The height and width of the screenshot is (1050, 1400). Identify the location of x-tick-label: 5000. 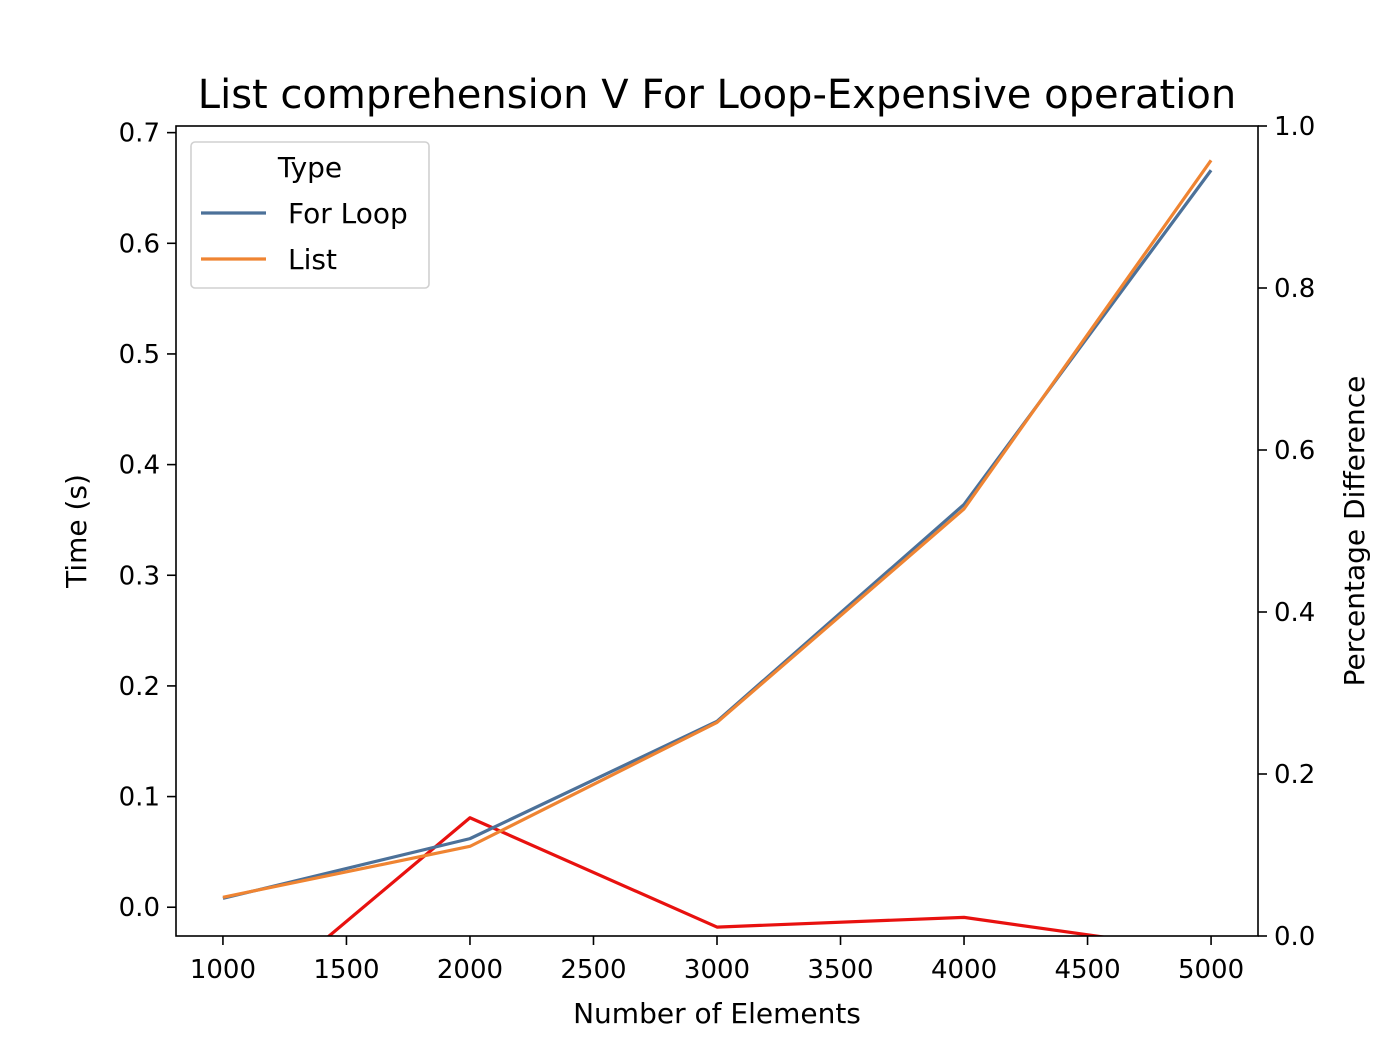
(1211, 970).